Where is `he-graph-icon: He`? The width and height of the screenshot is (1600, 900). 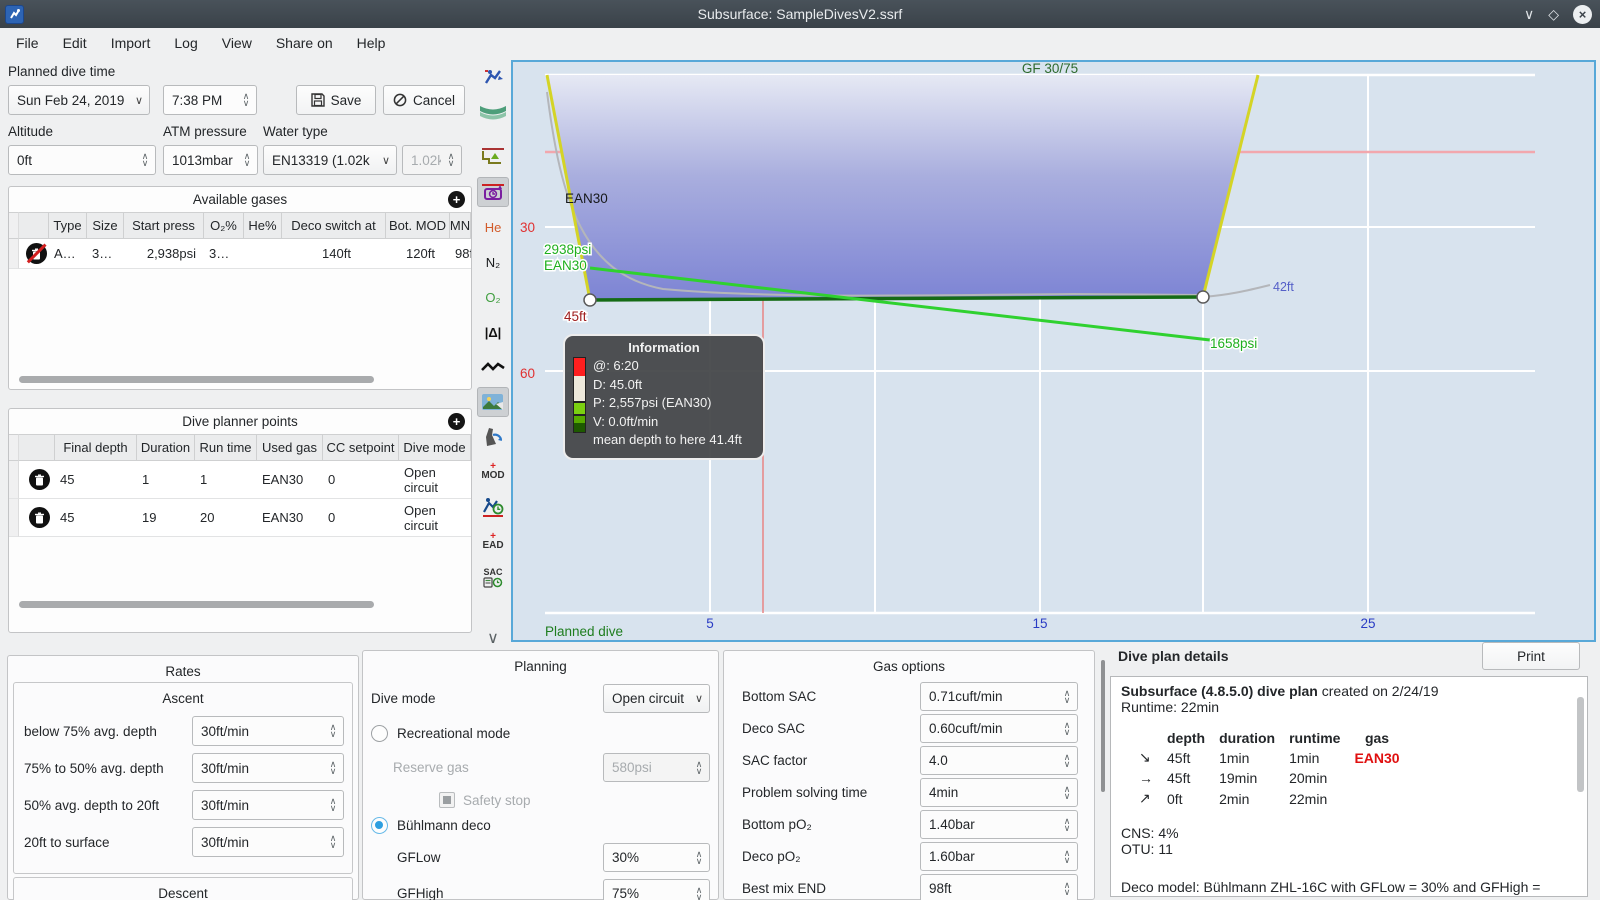 he-graph-icon: He is located at coordinates (493, 227).